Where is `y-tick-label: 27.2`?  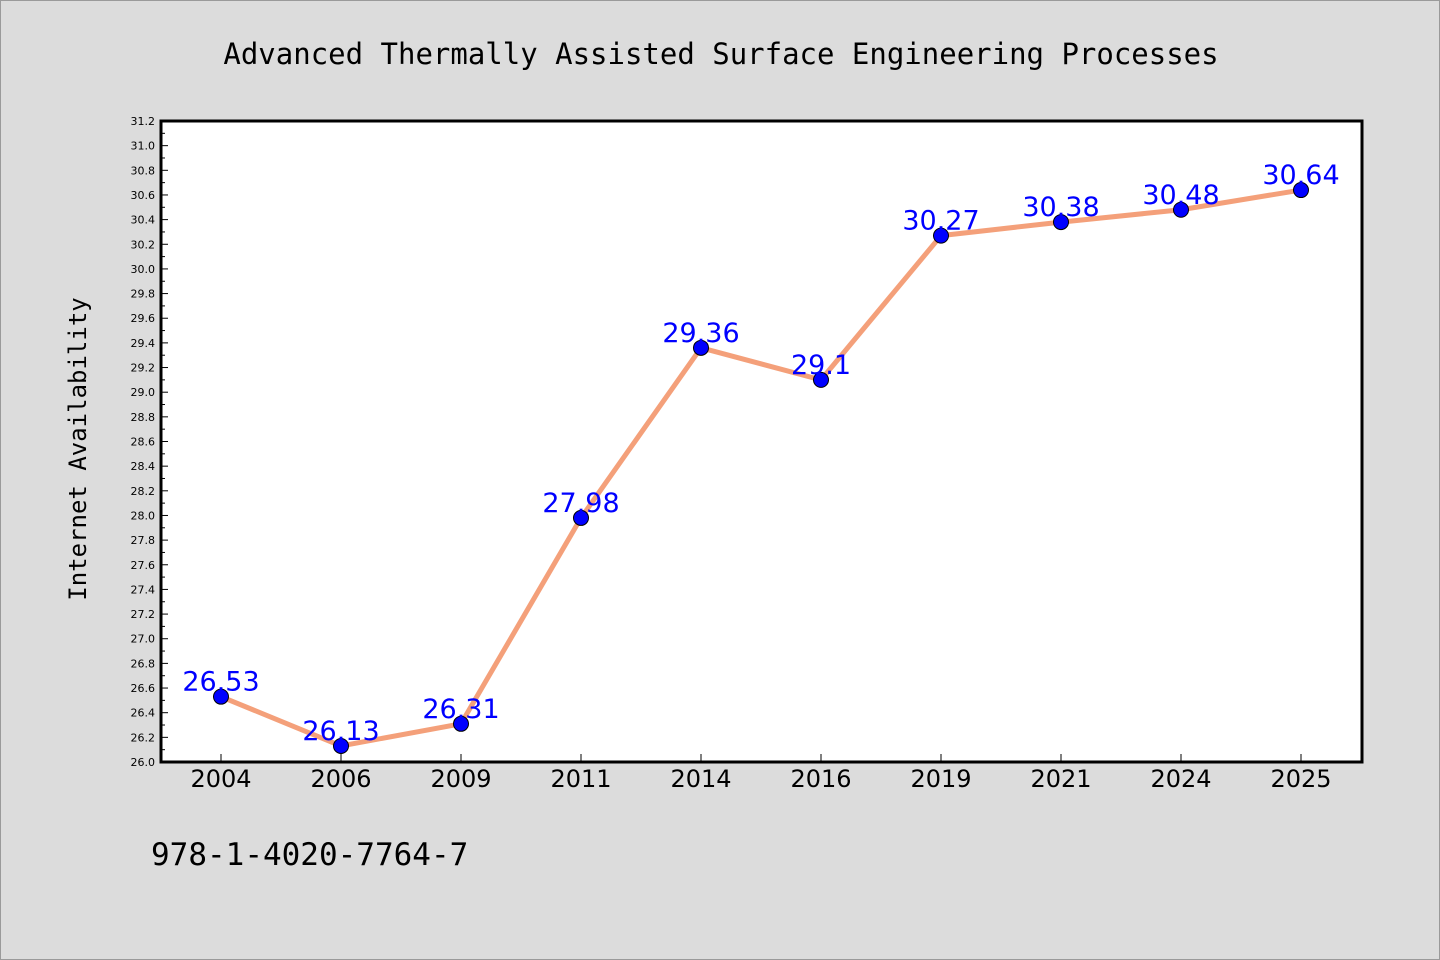
y-tick-label: 27.2 is located at coordinates (143, 614).